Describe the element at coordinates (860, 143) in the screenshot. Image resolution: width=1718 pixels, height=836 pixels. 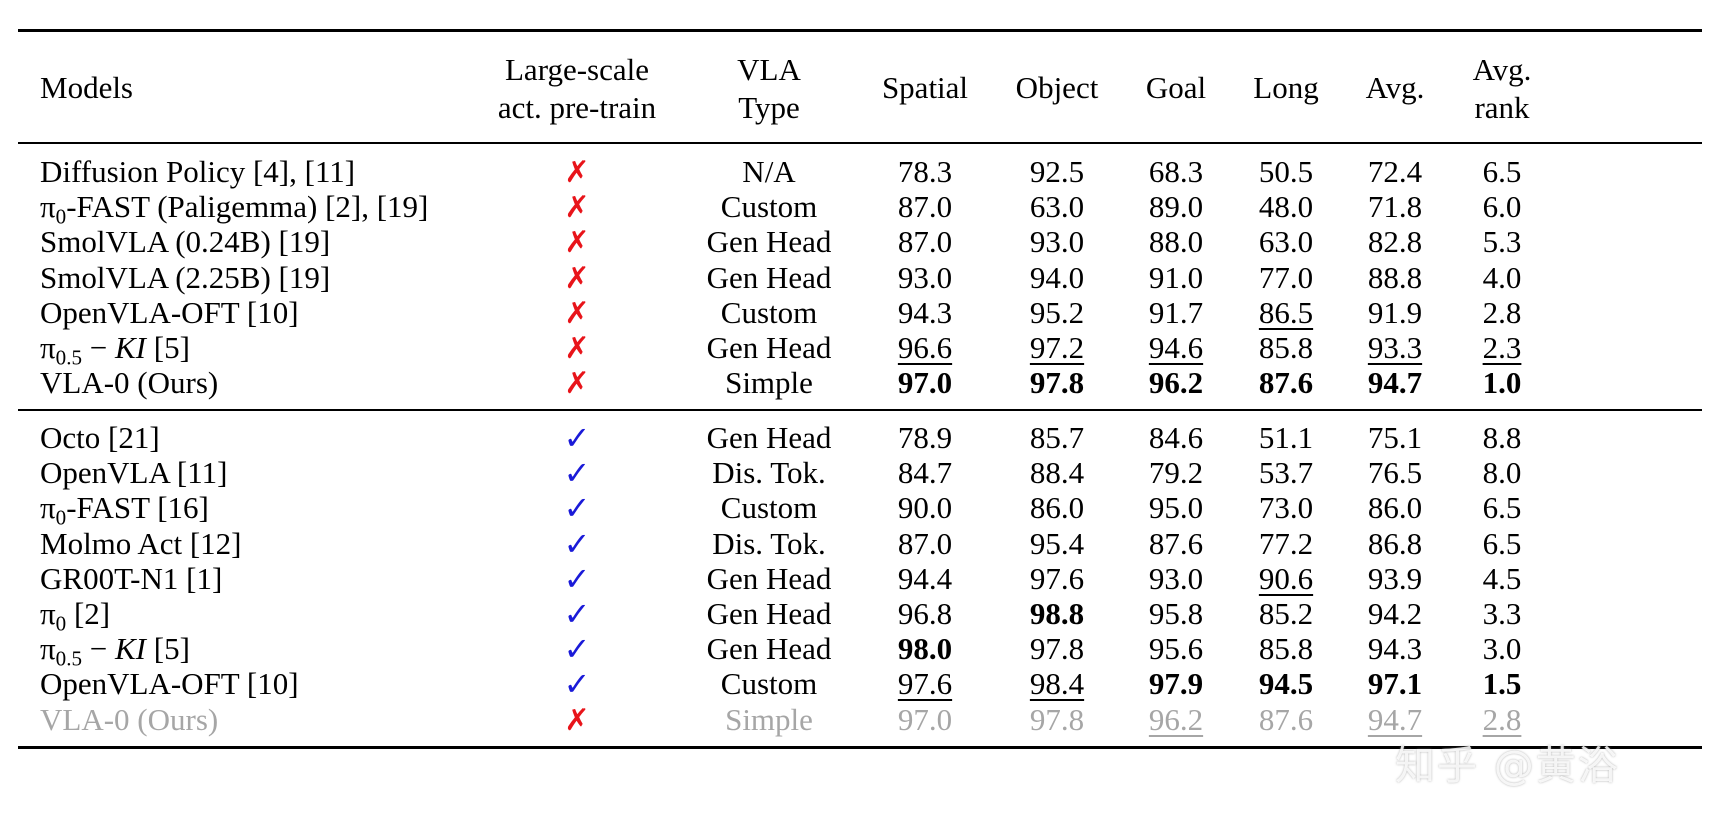
I see `header-rule` at that location.